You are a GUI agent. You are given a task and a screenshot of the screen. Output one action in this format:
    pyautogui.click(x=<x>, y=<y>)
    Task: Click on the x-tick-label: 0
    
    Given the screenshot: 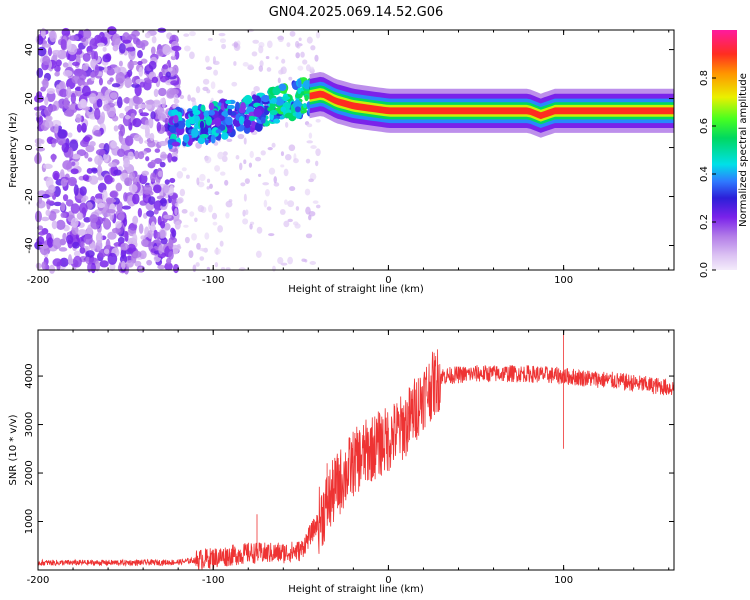 What is the action you would take?
    pyautogui.click(x=388, y=580)
    